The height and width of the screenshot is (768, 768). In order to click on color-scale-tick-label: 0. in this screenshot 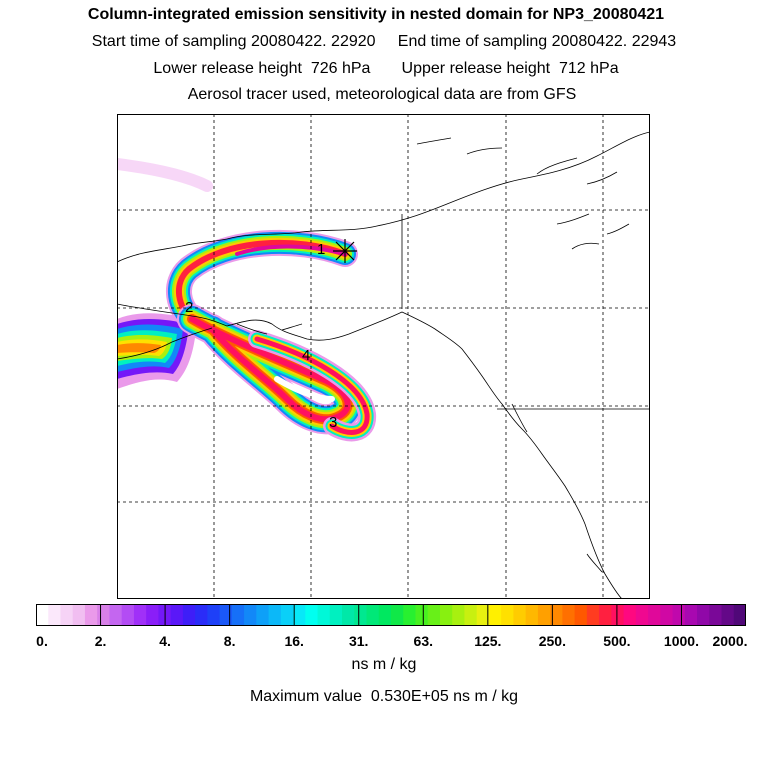, I will do `click(42, 641)`.